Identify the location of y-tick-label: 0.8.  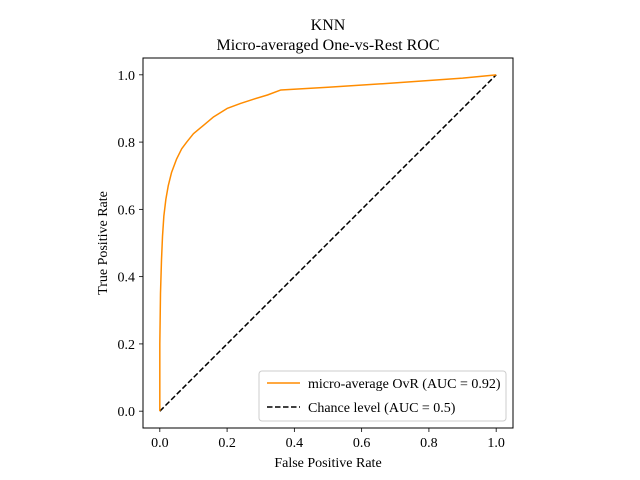
(127, 143).